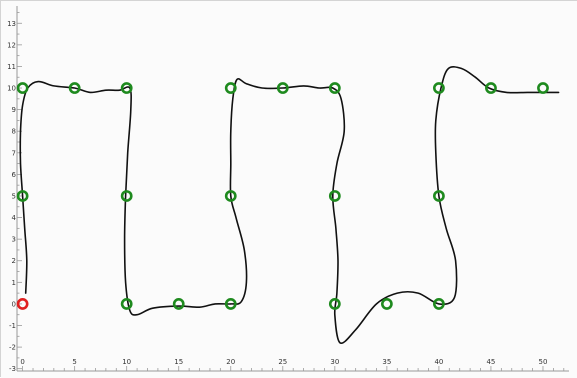  What do you see at coordinates (22, 304) in the screenshot?
I see `start-point` at bounding box center [22, 304].